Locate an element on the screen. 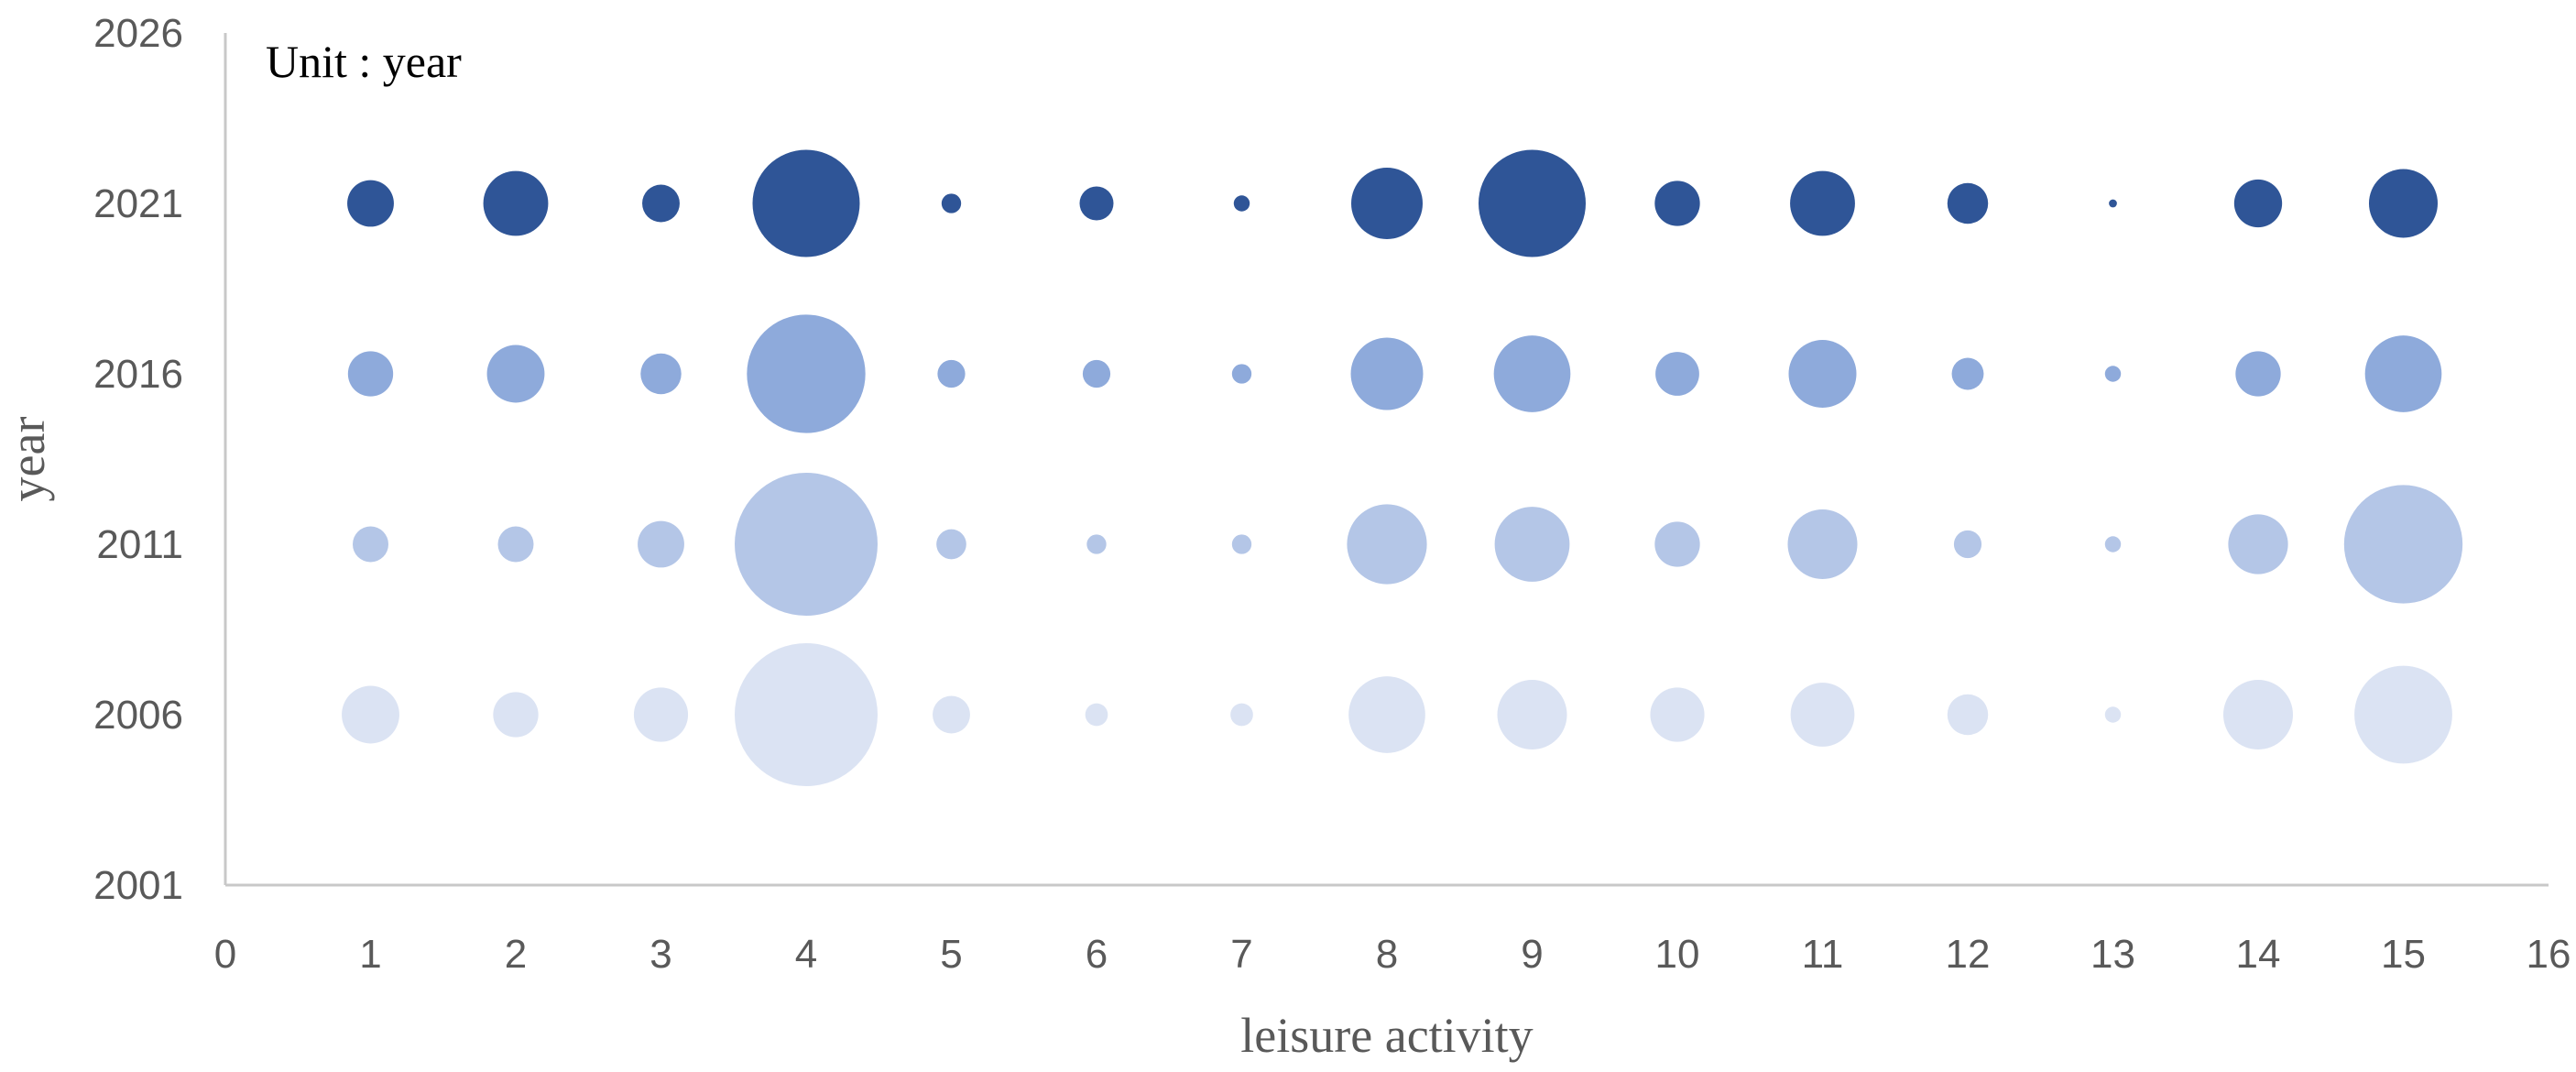 The image size is (2576, 1072). y-tick-label: 2016 is located at coordinates (138, 374).